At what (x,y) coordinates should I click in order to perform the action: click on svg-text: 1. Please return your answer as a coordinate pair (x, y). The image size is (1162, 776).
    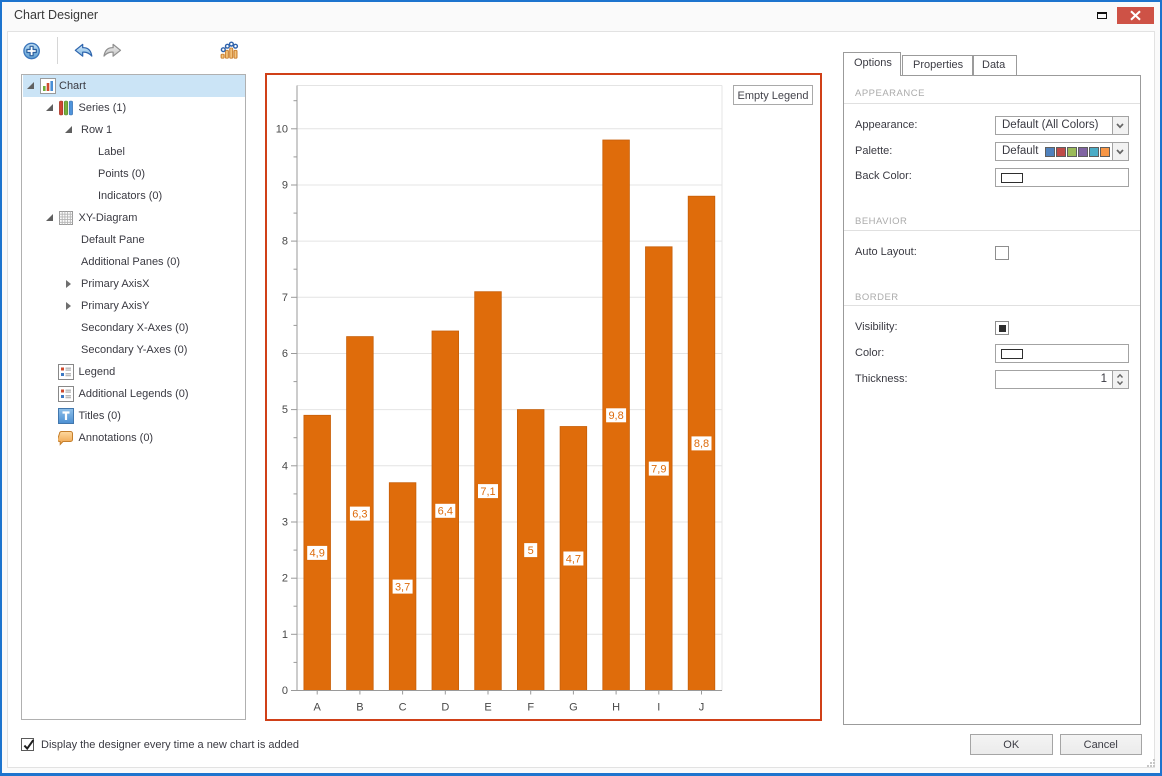
    Looking at the image, I should click on (285, 635).